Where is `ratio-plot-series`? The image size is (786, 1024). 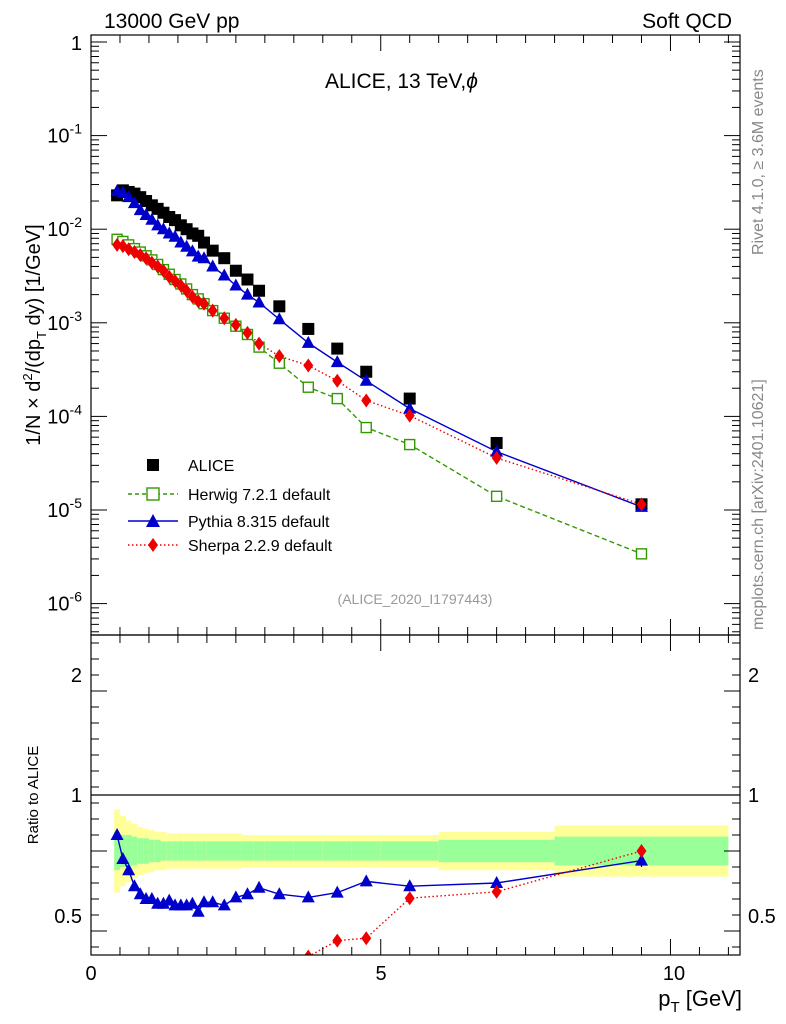
ratio-plot-series is located at coordinates (379, 891).